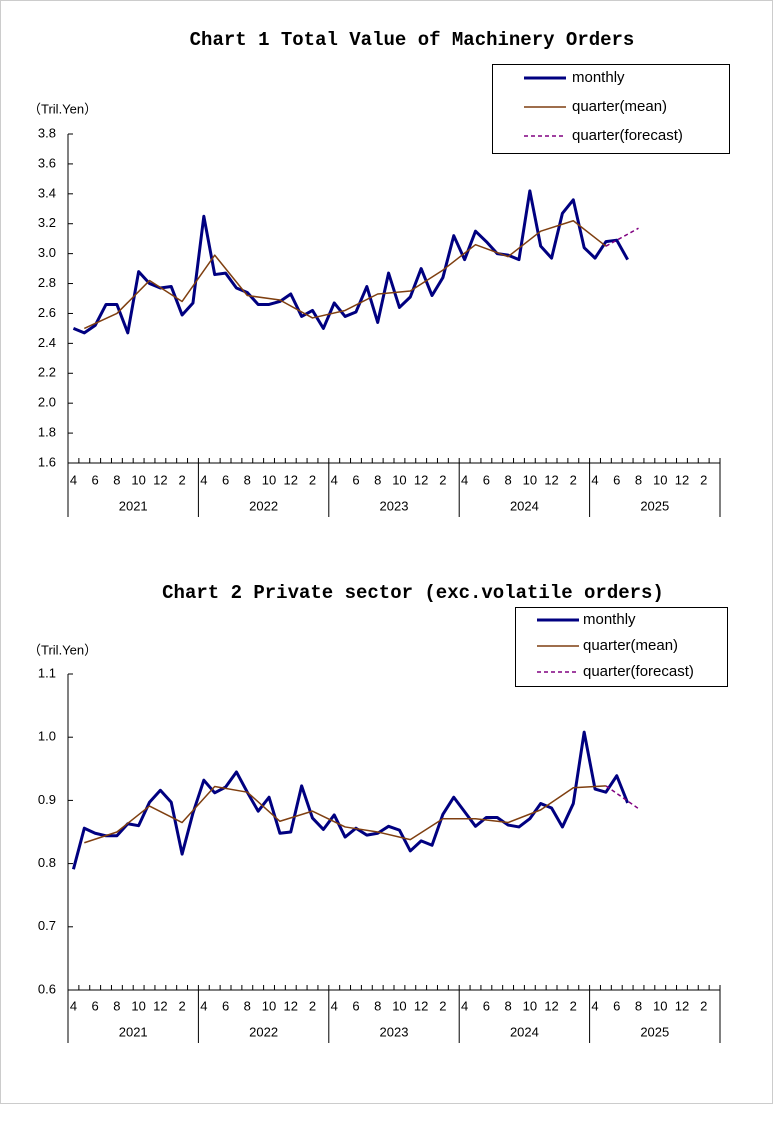  Describe the element at coordinates (47, 192) in the screenshot. I see `y-tick-label: 3.4` at that location.